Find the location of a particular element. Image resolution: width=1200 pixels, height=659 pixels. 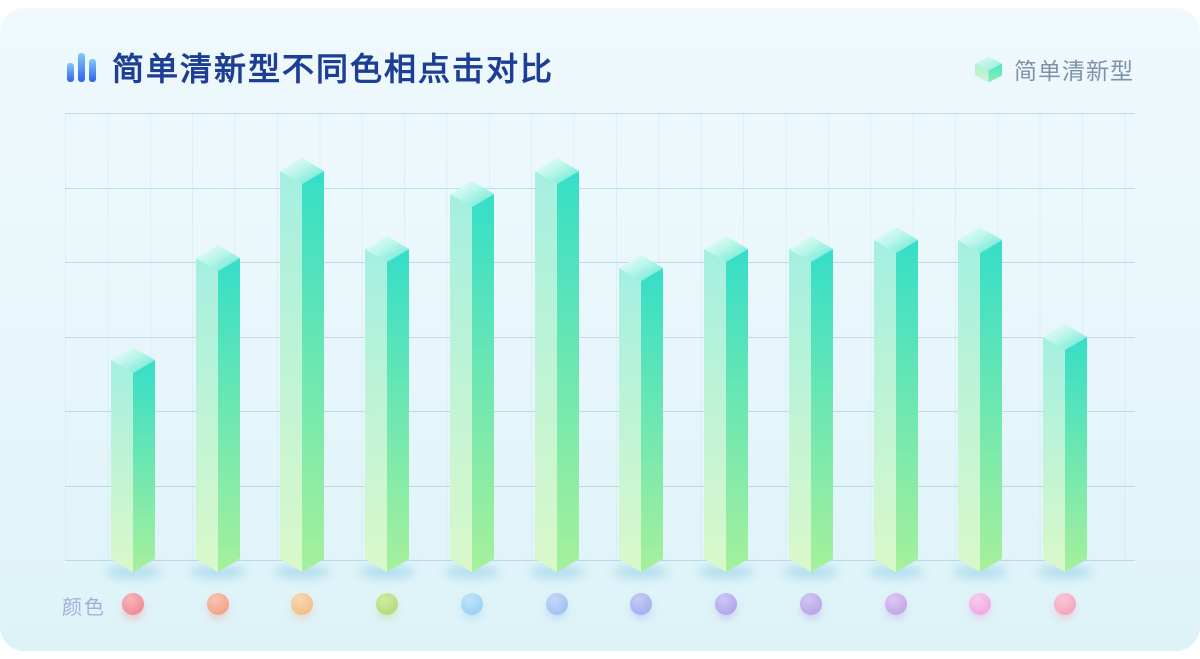

hue-dot-red is located at coordinates (133, 604).